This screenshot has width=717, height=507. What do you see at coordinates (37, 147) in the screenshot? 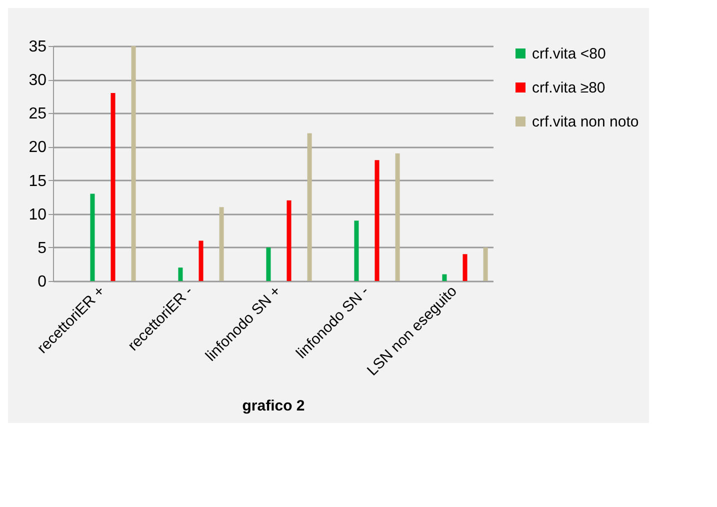
I see `y-tick-label: 20` at bounding box center [37, 147].